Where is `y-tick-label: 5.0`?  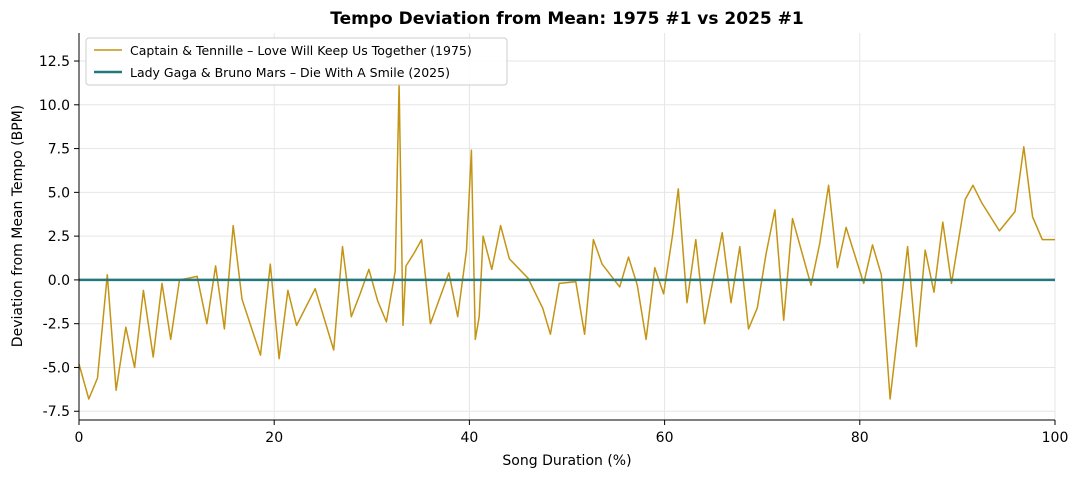
y-tick-label: 5.0 is located at coordinates (59, 193).